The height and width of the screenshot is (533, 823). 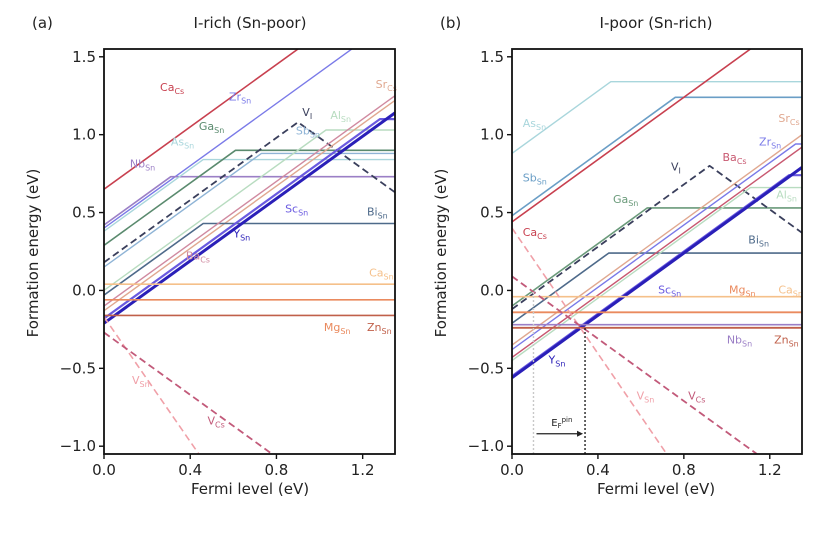 I want to click on series-line-as-sn, so click(x=657, y=117).